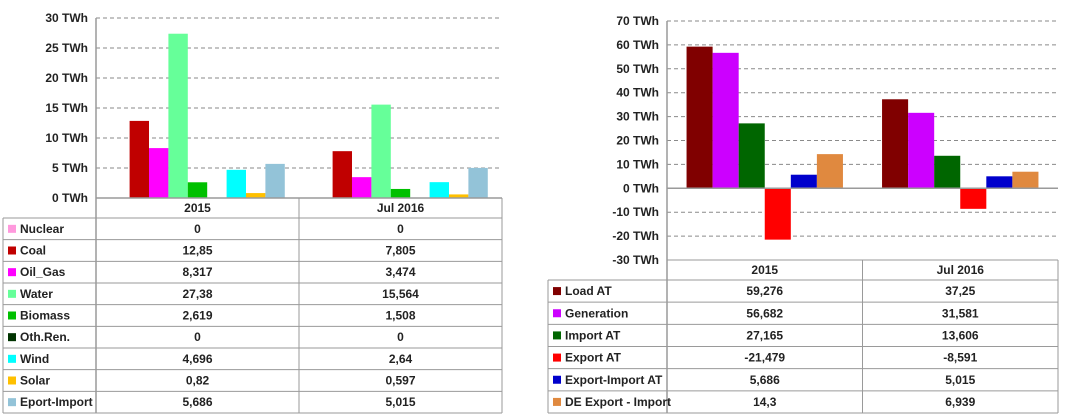 This screenshot has height=417, width=1086. Describe the element at coordinates (751, 156) in the screenshot. I see `right-bar-import-at-2015` at that location.